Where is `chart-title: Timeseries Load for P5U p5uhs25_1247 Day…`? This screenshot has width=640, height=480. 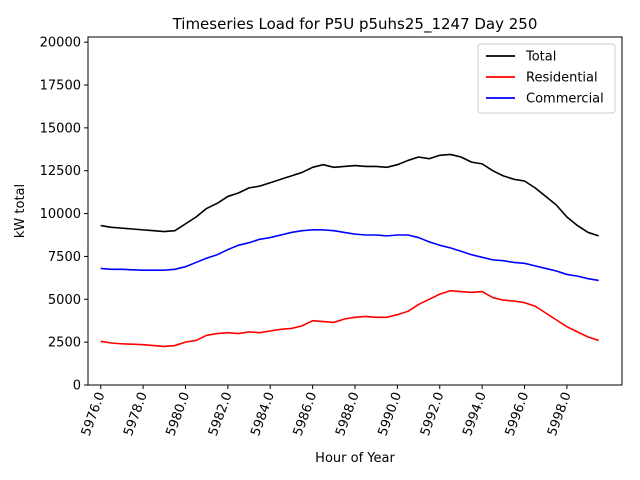
chart-title: Timeseries Load for P5U p5uhs25_1247 Day… is located at coordinates (355, 24).